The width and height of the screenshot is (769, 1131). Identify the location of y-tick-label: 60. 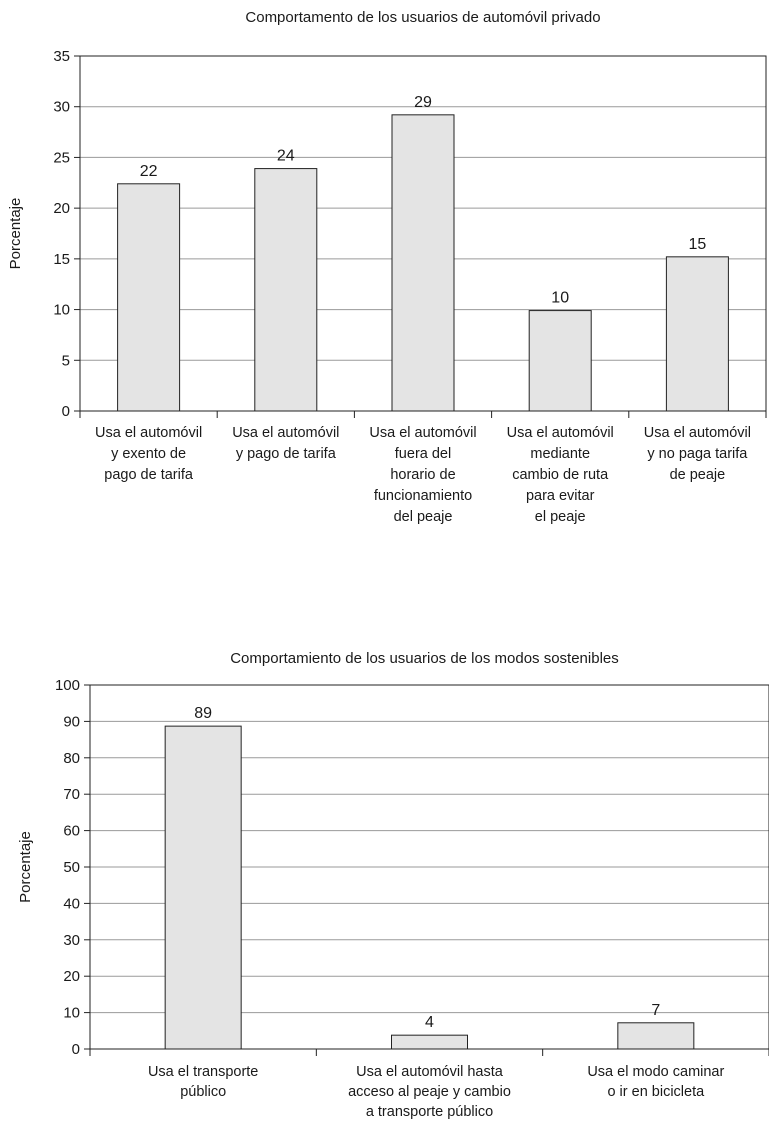
(71, 831).